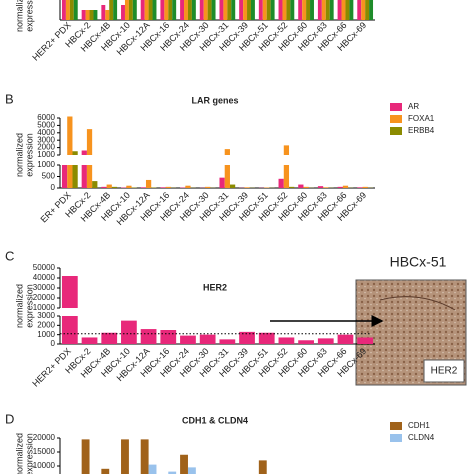  What do you see at coordinates (44, 307) in the screenshot?
I see `y-tick-label: 10000` at bounding box center [44, 307].